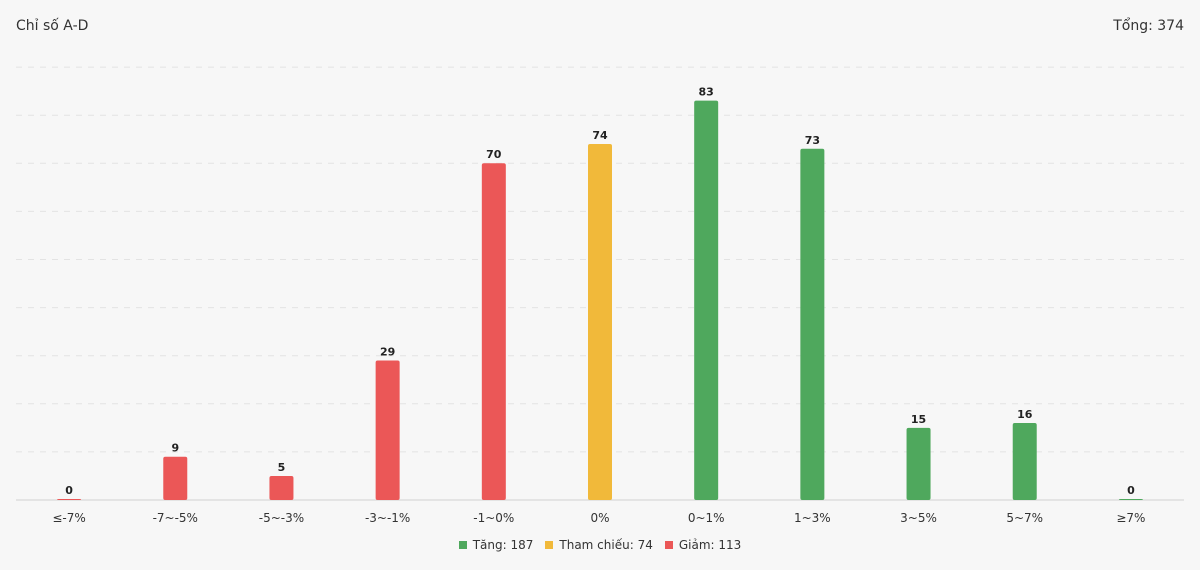 Image resolution: width=1200 pixels, height=570 pixels. I want to click on legend-label-increase: Tăng: 187, so click(503, 545).